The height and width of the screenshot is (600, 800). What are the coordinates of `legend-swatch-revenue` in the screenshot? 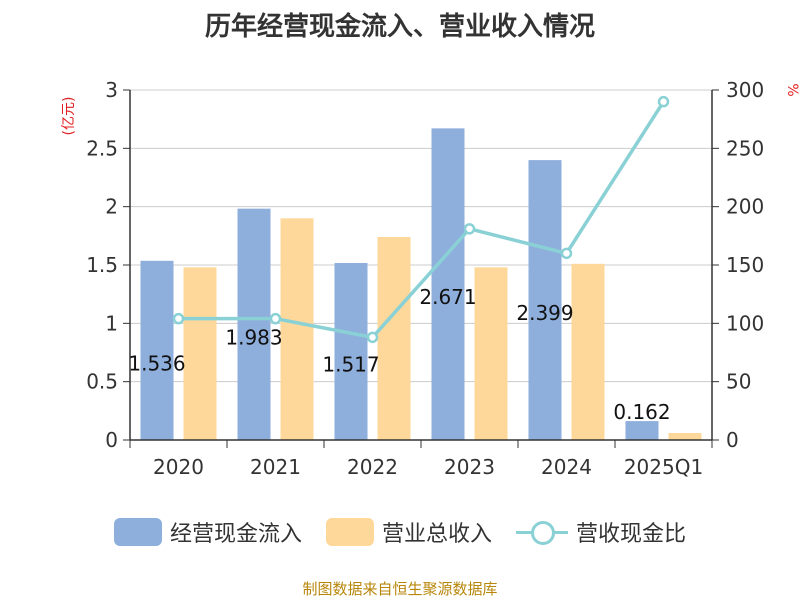 It's located at (349, 532).